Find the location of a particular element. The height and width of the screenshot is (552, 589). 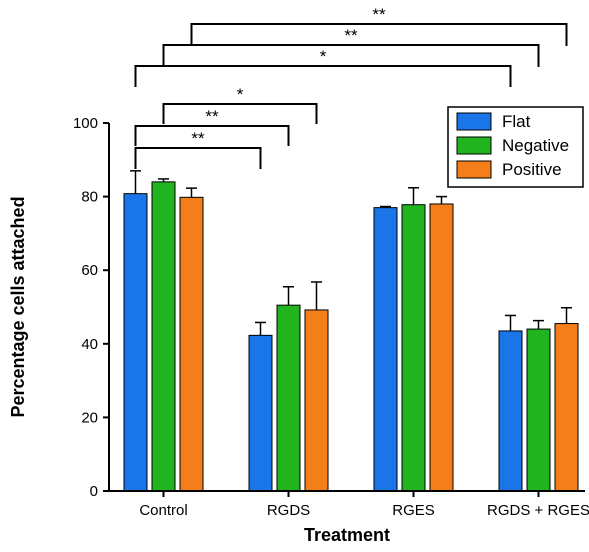

x-tick-label: Control is located at coordinates (163, 510).